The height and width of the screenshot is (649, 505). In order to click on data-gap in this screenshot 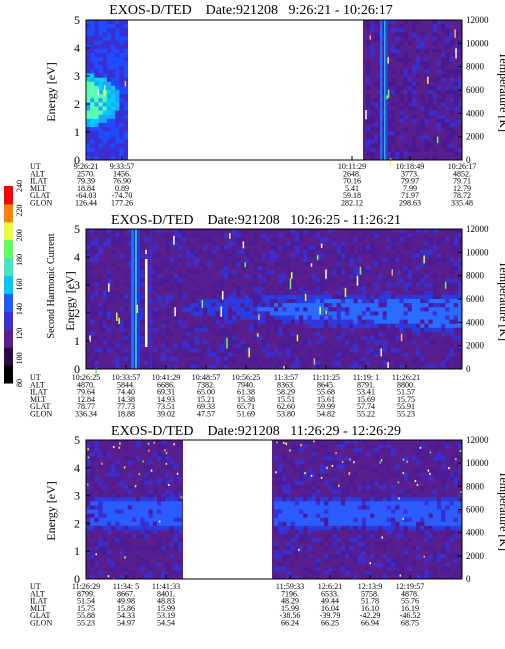, I will do `click(227, 509)`.